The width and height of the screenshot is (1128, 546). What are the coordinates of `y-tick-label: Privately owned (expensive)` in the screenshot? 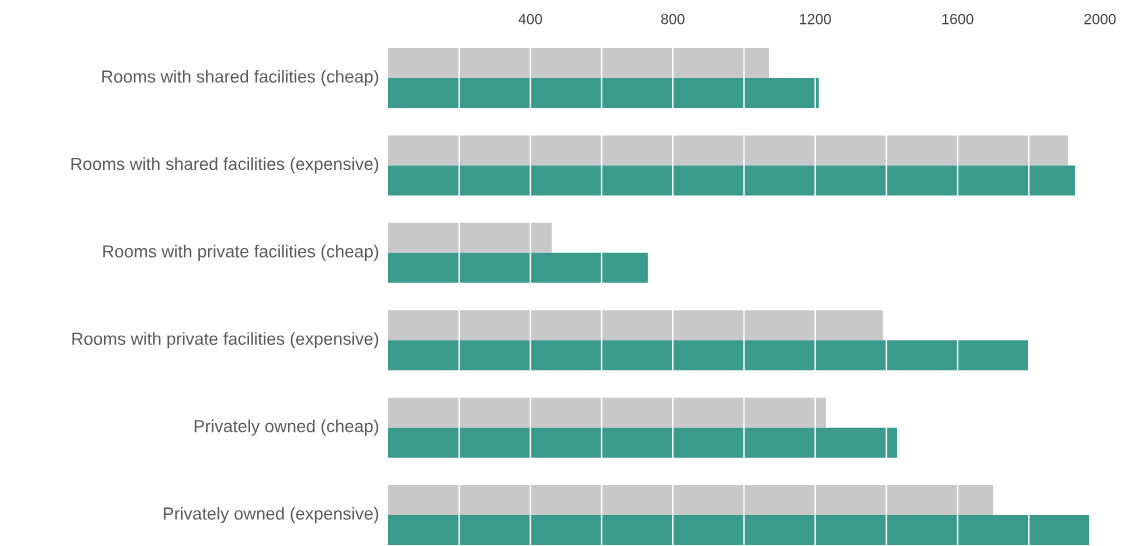 It's located at (271, 514).